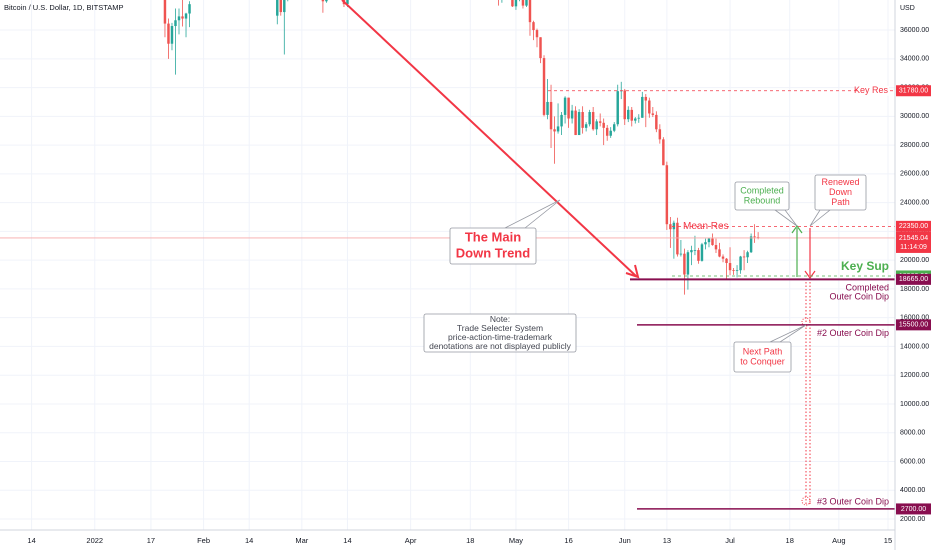  What do you see at coordinates (568, 540) in the screenshot?
I see `x-tick-label: 16` at bounding box center [568, 540].